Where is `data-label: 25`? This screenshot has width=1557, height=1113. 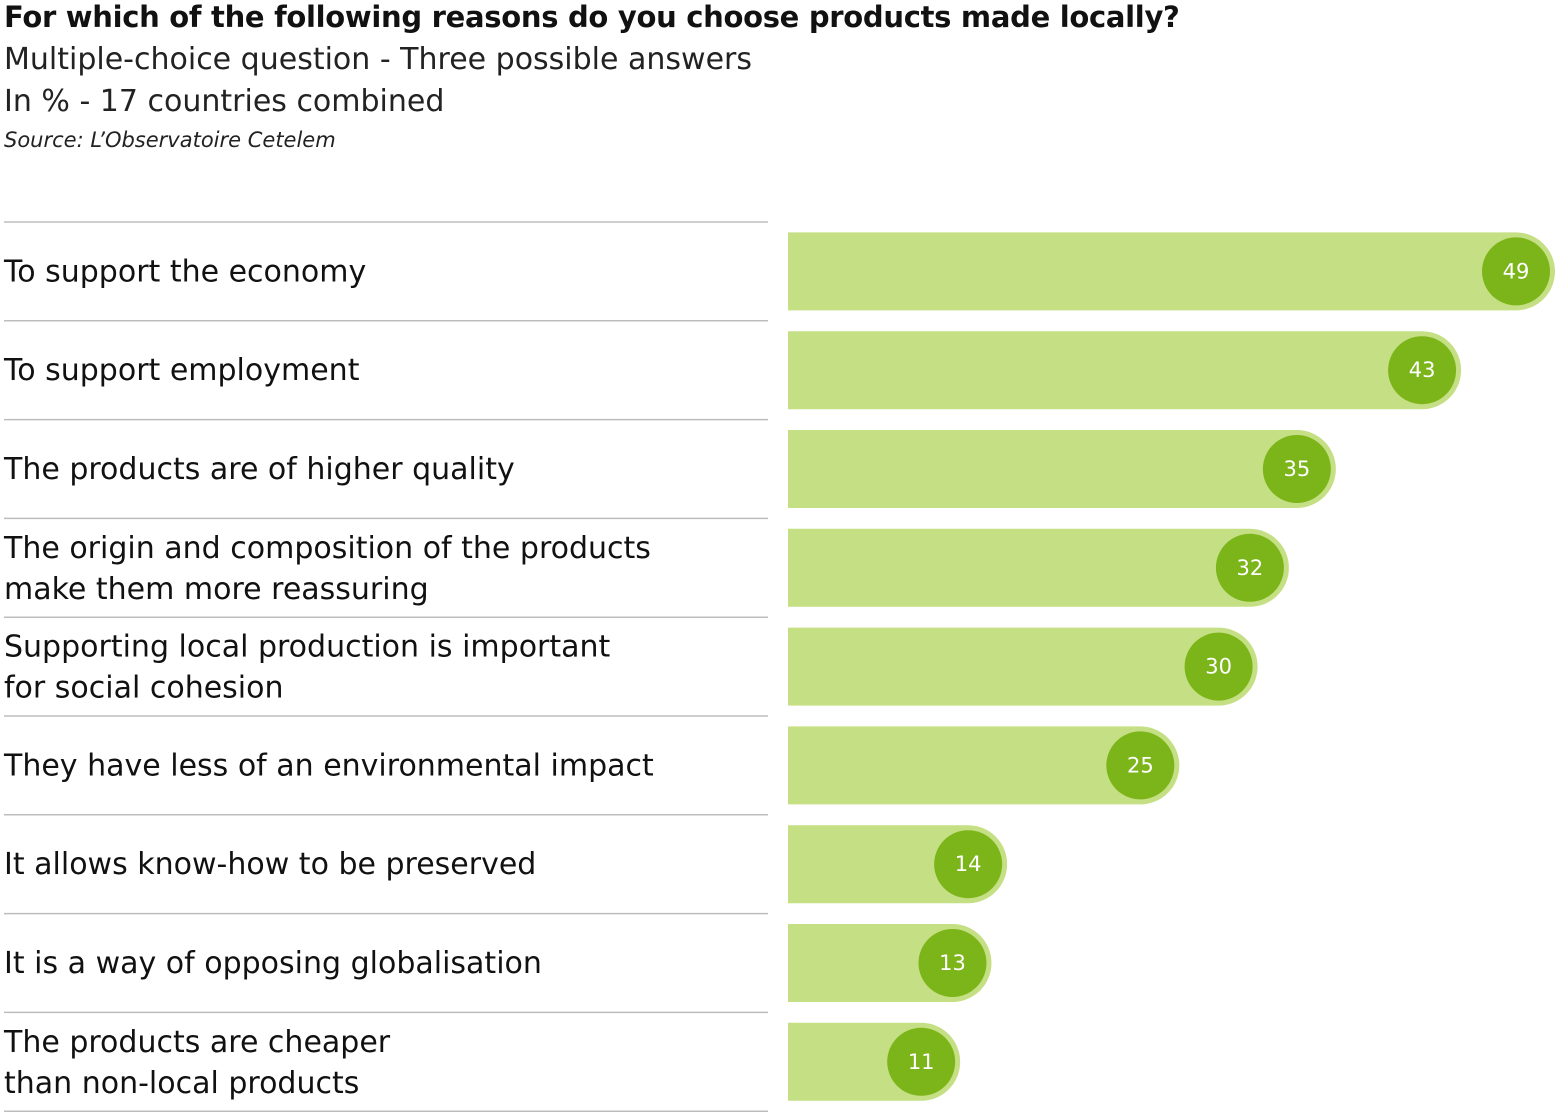 data-label: 25 is located at coordinates (1140, 765).